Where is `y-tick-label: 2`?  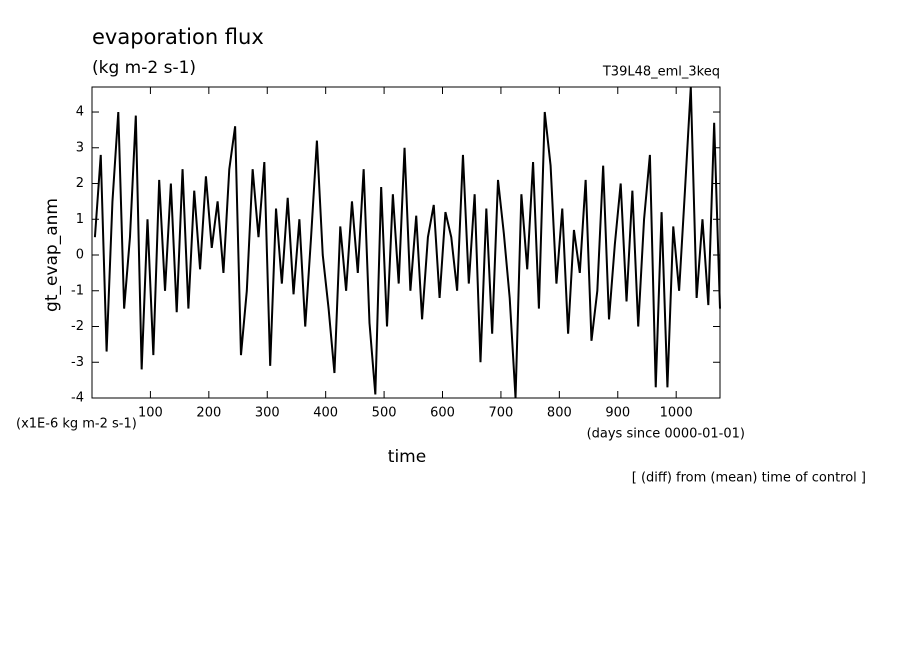 y-tick-label: 2 is located at coordinates (80, 183).